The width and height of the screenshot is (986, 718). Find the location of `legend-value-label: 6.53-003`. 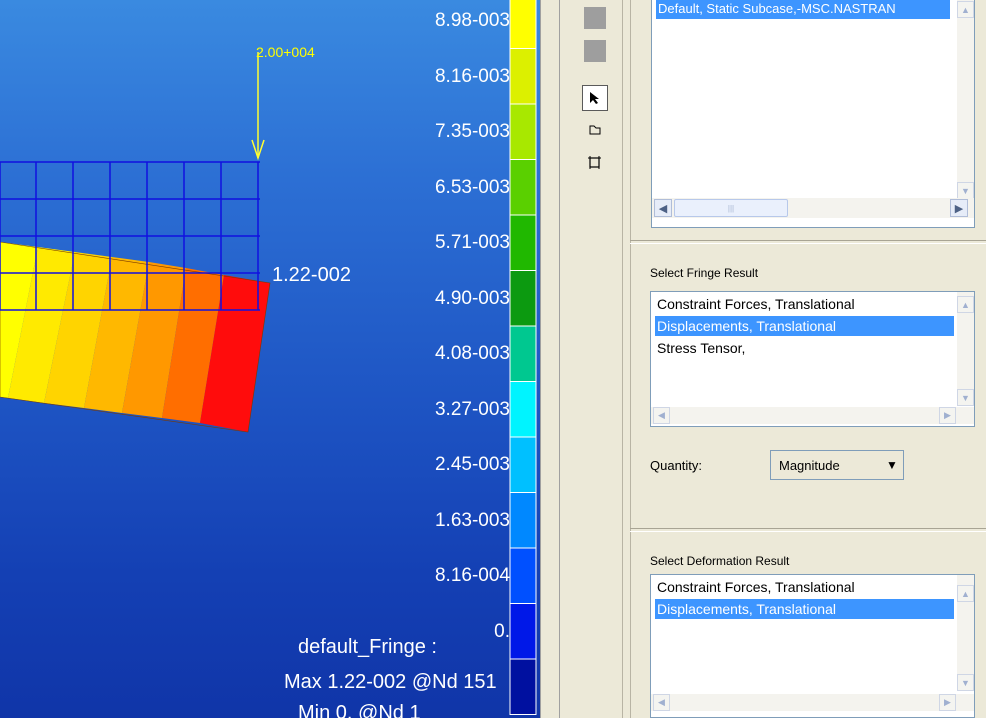

legend-value-label: 6.53-003 is located at coordinates (472, 187).